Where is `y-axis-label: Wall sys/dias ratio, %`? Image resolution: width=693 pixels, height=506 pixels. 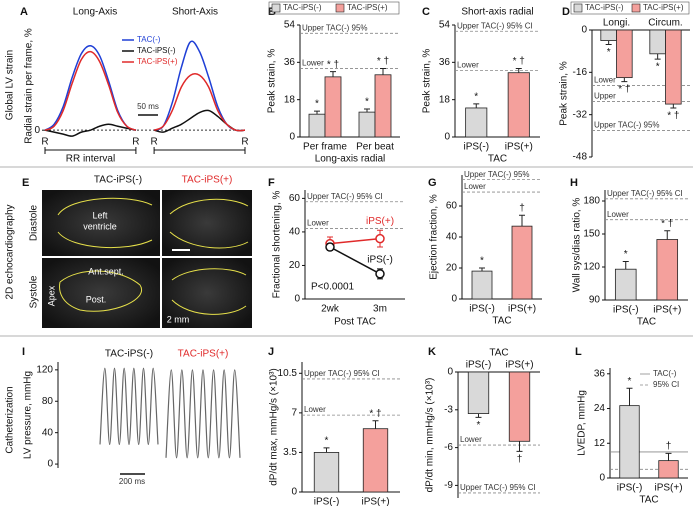 y-axis-label: Wall sys/dias ratio, % is located at coordinates (577, 245).